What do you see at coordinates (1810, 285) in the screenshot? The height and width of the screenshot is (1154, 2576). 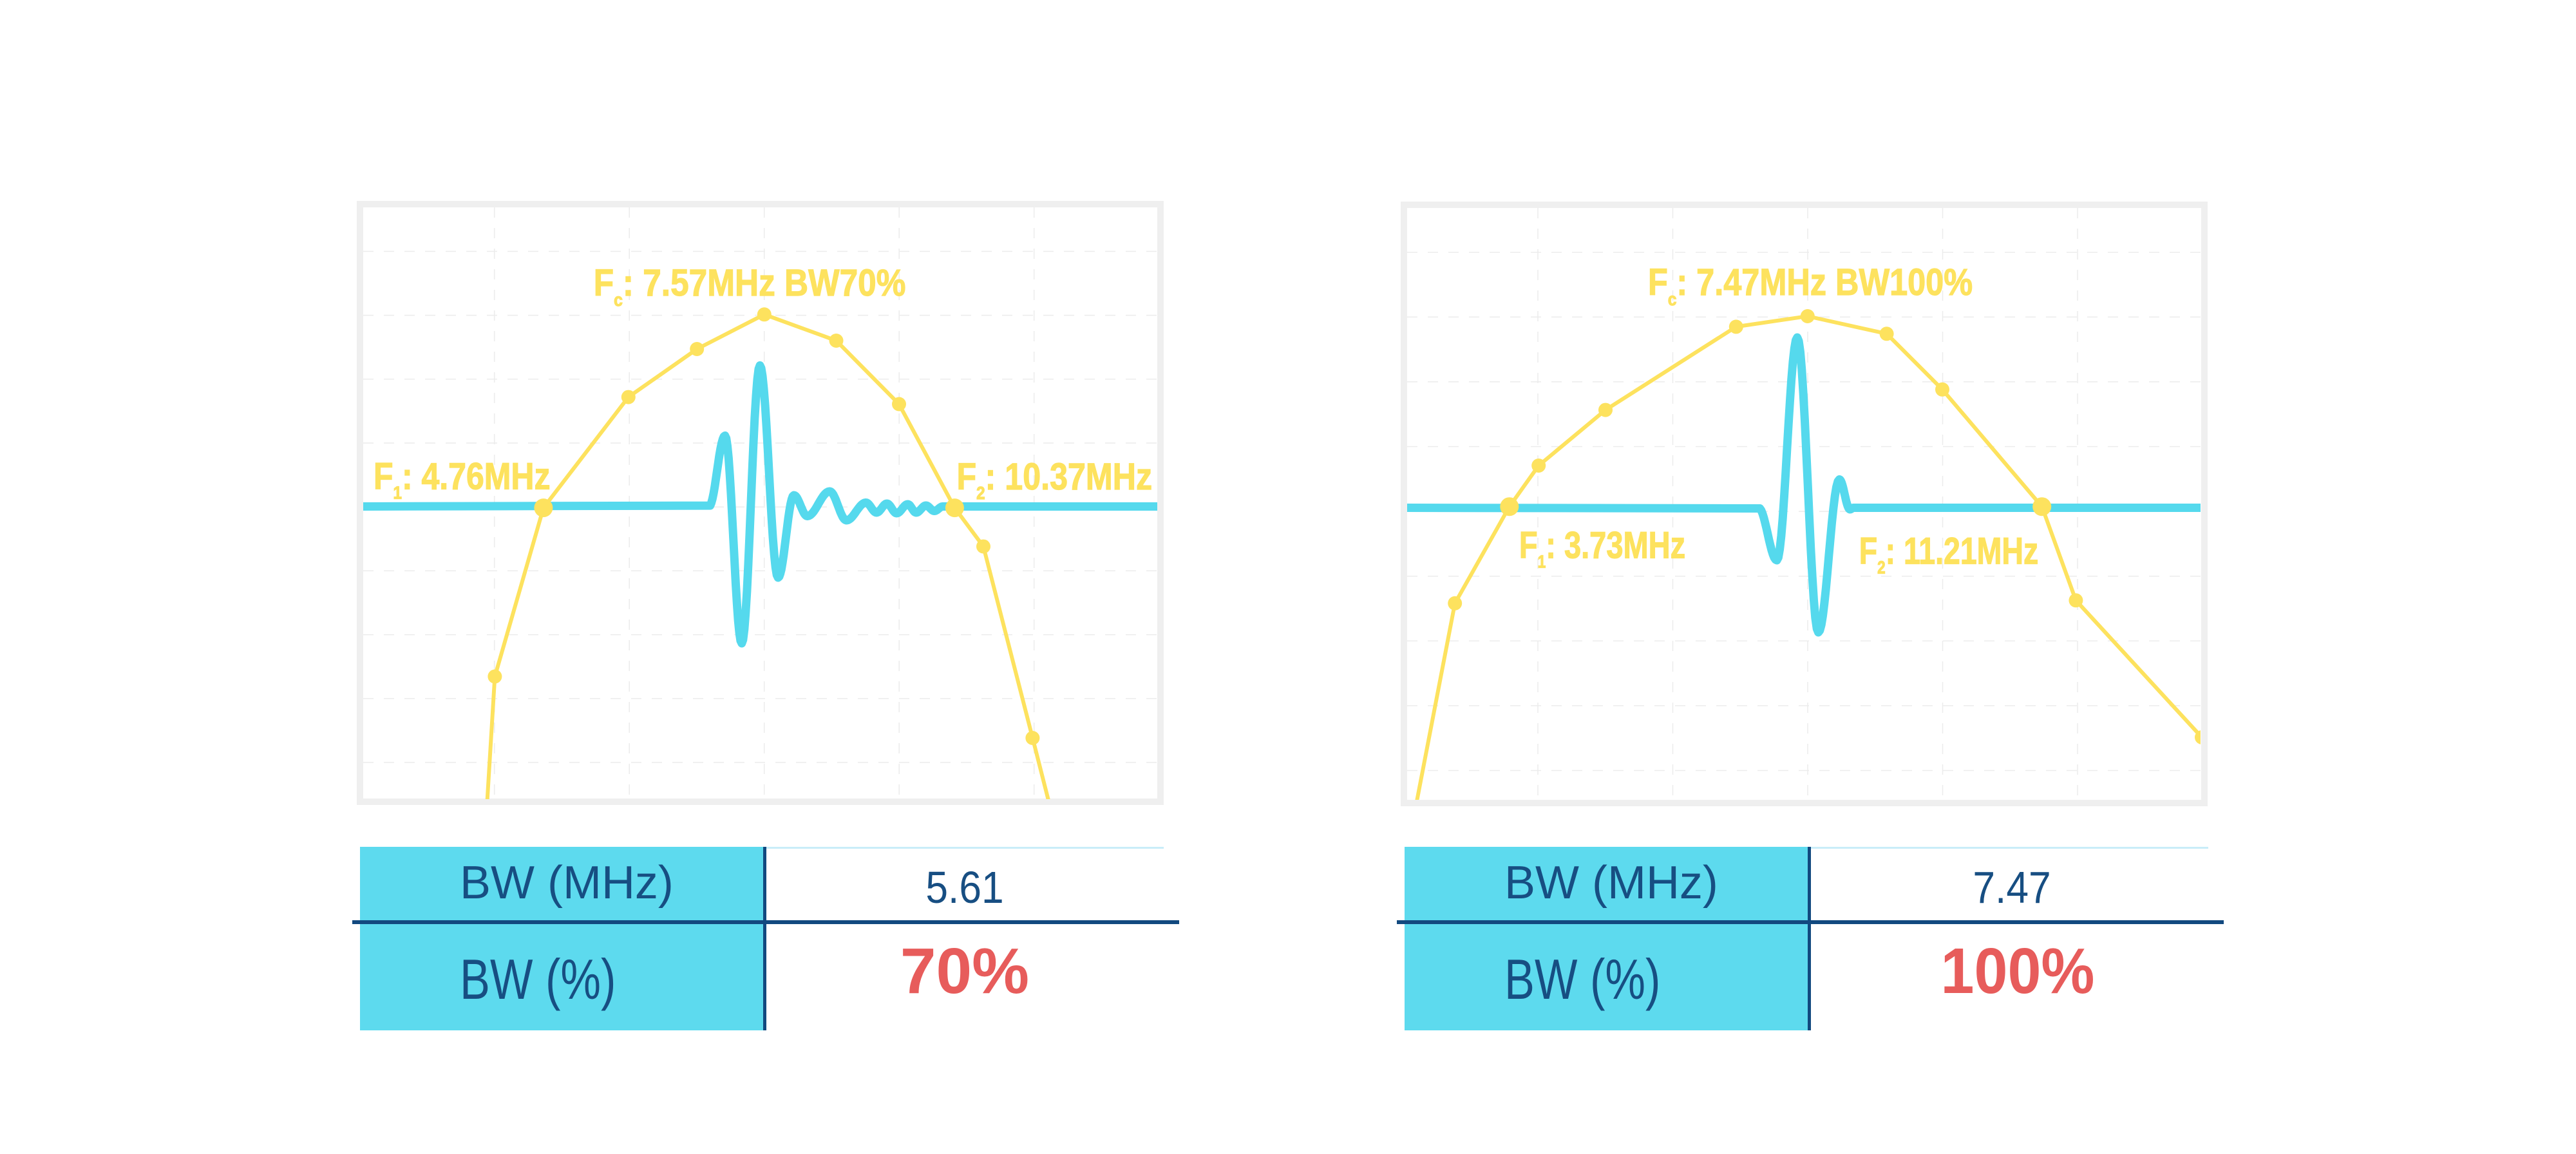 I see `svg-text: Fc: 7.47MHz BW100%` at bounding box center [1810, 285].